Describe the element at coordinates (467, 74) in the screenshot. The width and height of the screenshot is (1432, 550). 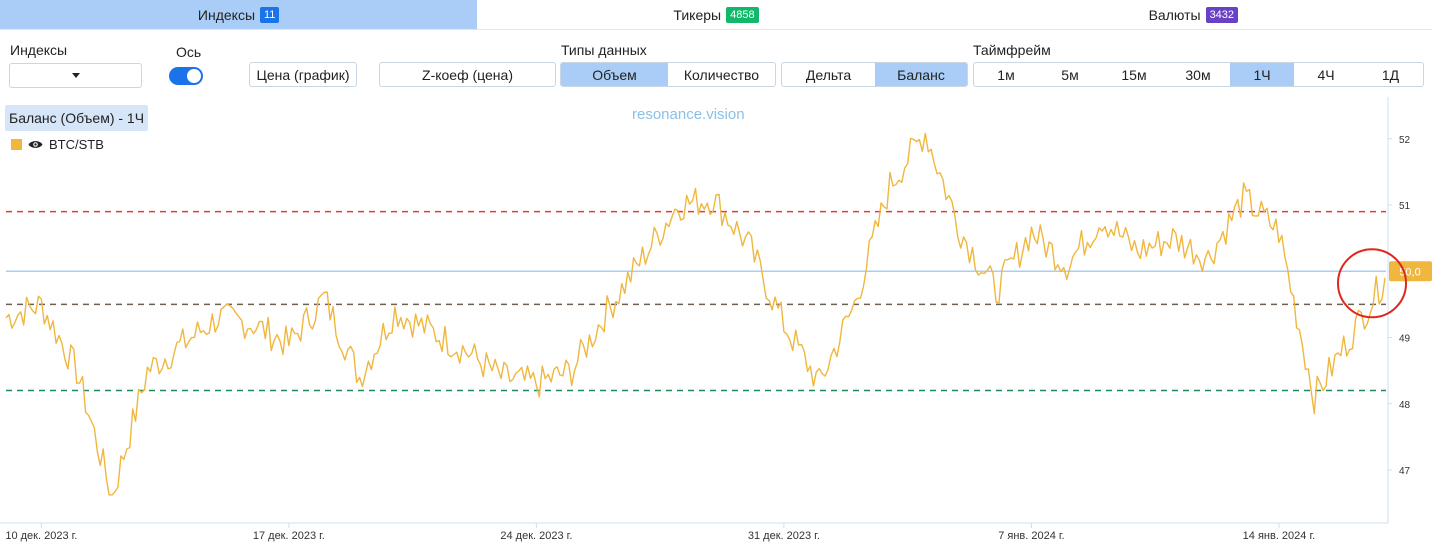
I see `zcoef-button: Z-коеф (цена)` at that location.